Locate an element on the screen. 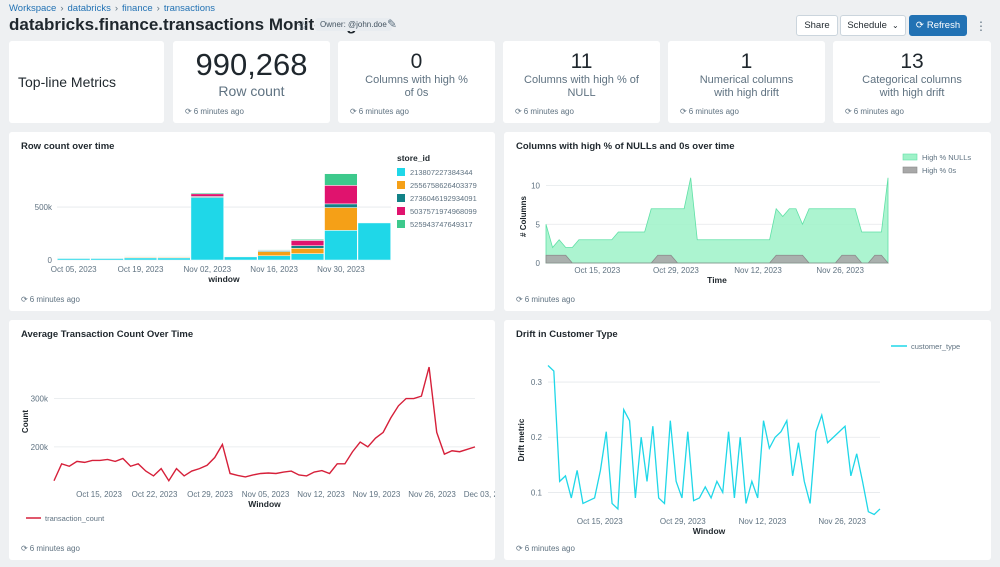 Image resolution: width=1000 pixels, height=567 pixels. y-tick-label: 0.3 is located at coordinates (537, 382).